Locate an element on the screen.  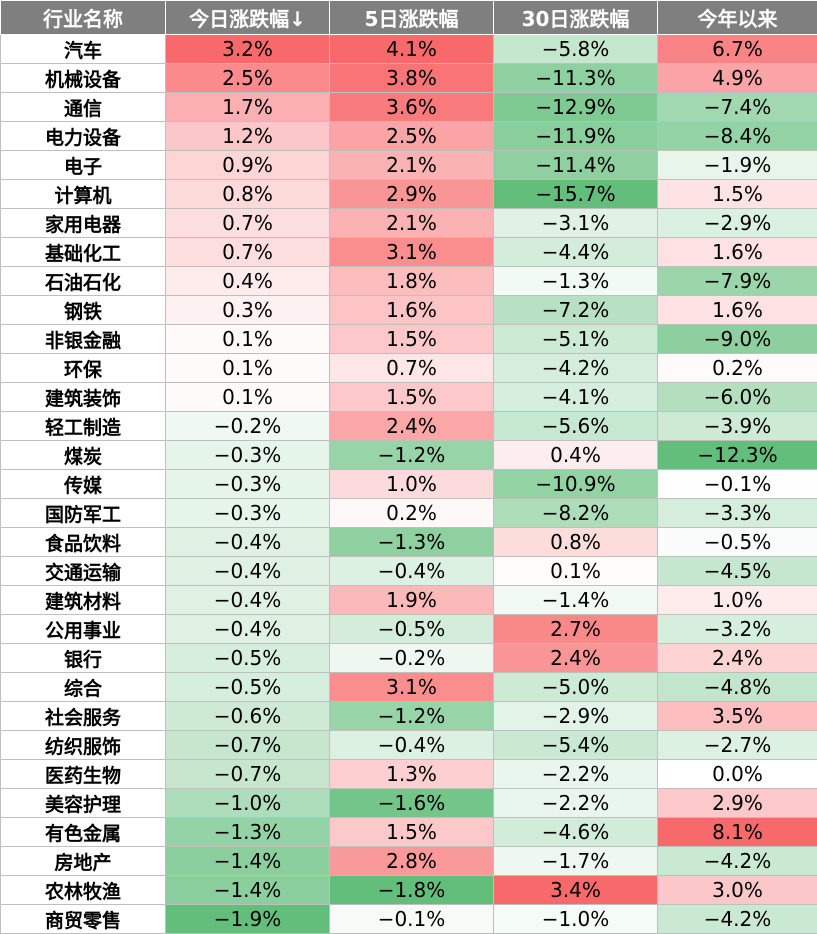
ytd-change-cell: −3.2% is located at coordinates (737, 629).